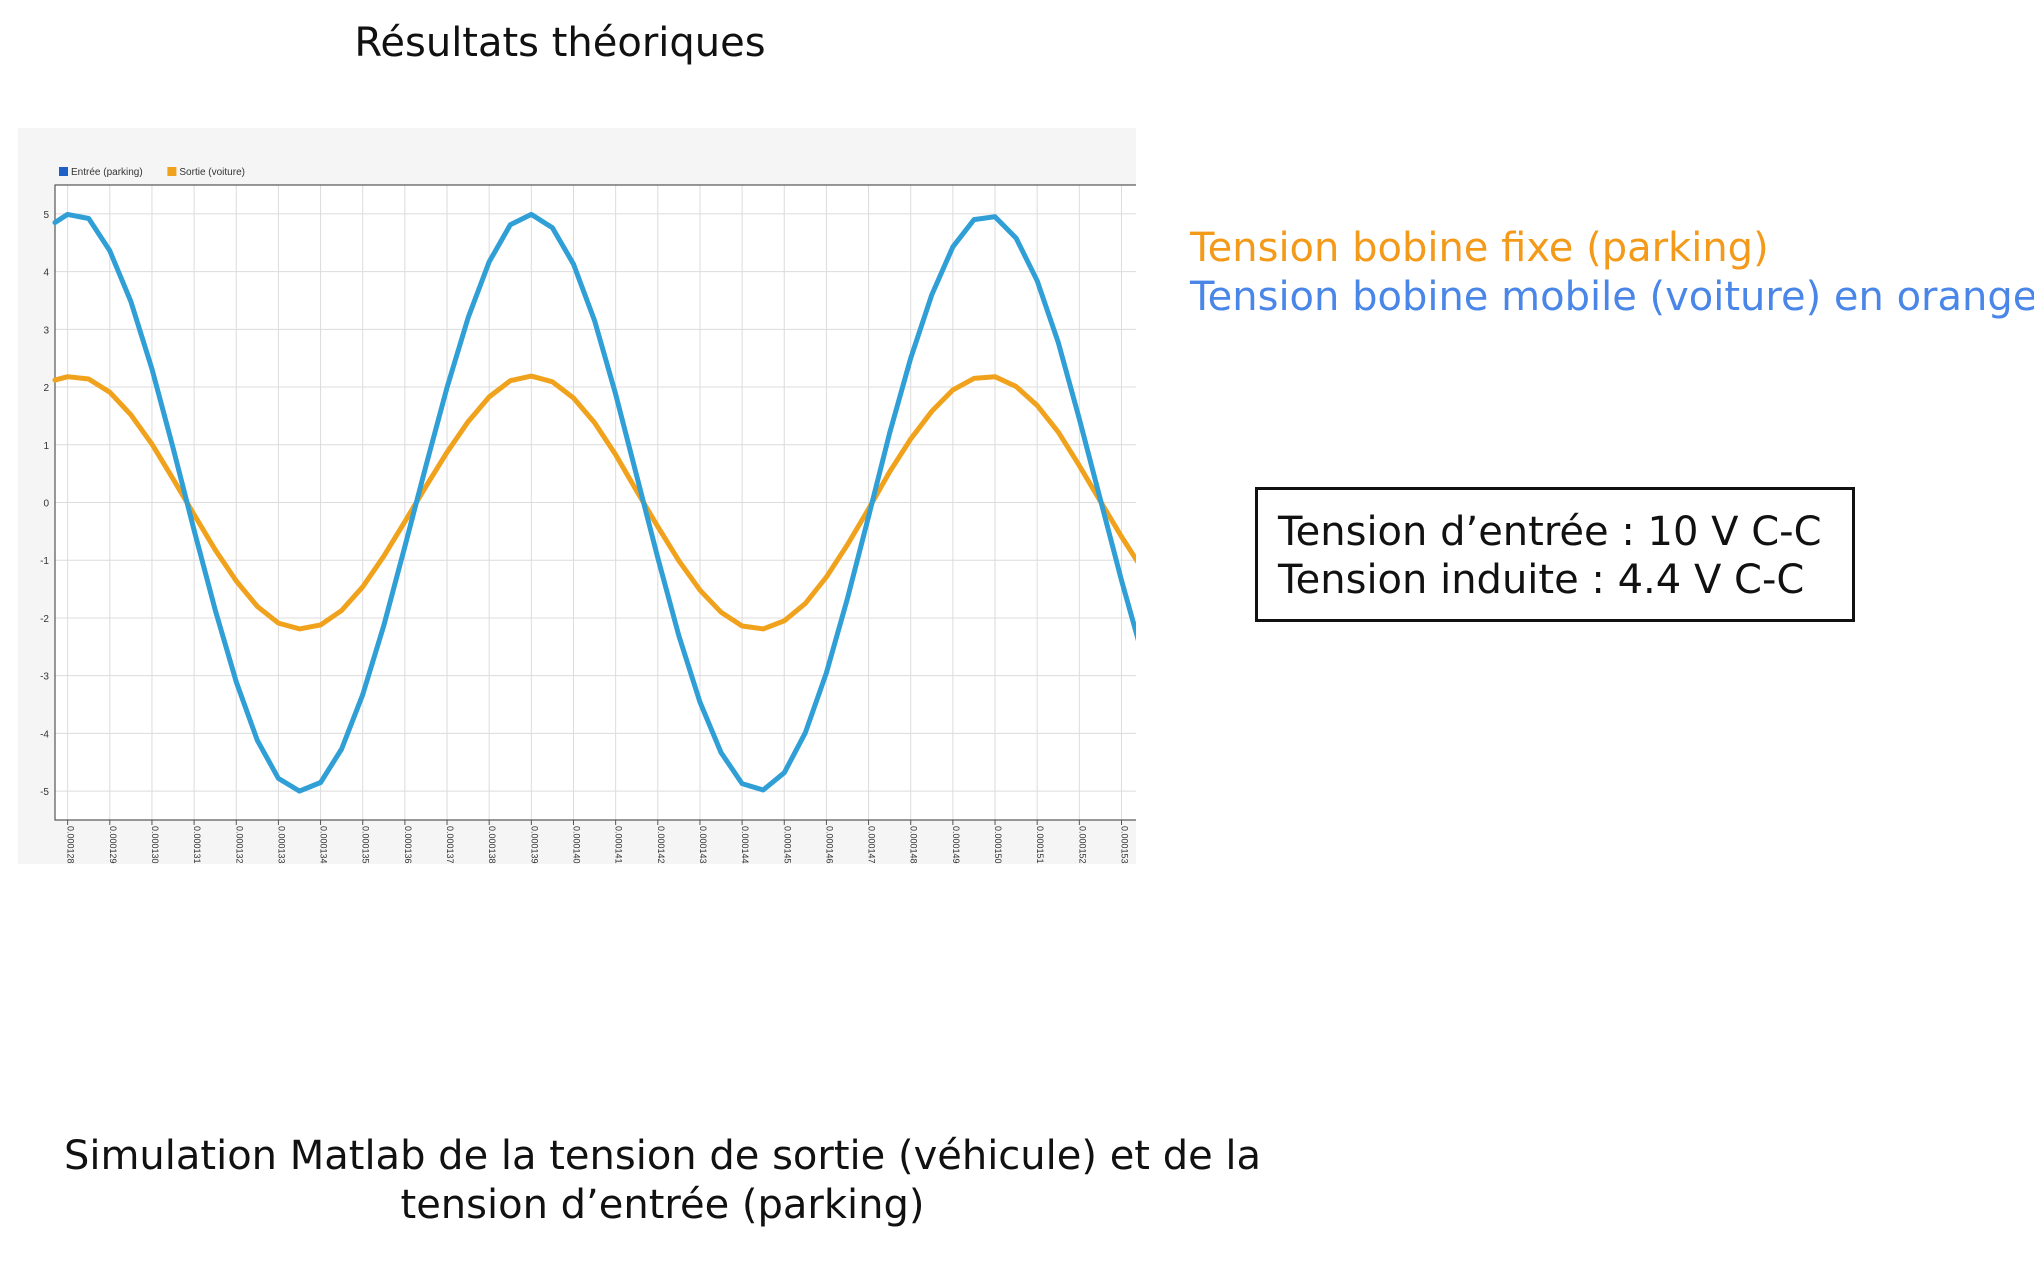 The image size is (2034, 1262). What do you see at coordinates (1541, 580) in the screenshot?
I see `induced-voltage-text: Tension induite : 4.4 V C-C` at bounding box center [1541, 580].